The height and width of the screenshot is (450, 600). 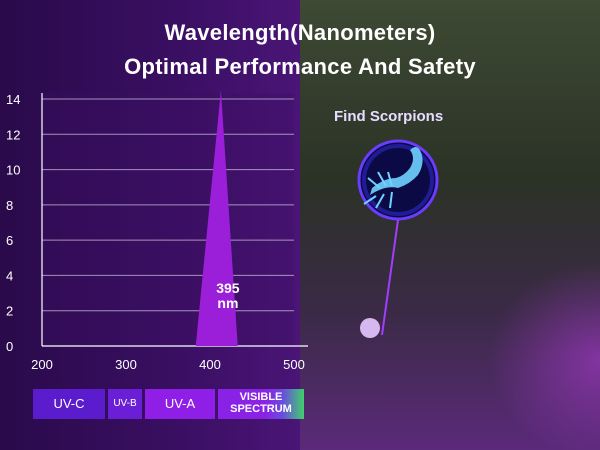 What do you see at coordinates (300, 66) in the screenshot?
I see `title-line-2: Optimal Performance And Safety` at bounding box center [300, 66].